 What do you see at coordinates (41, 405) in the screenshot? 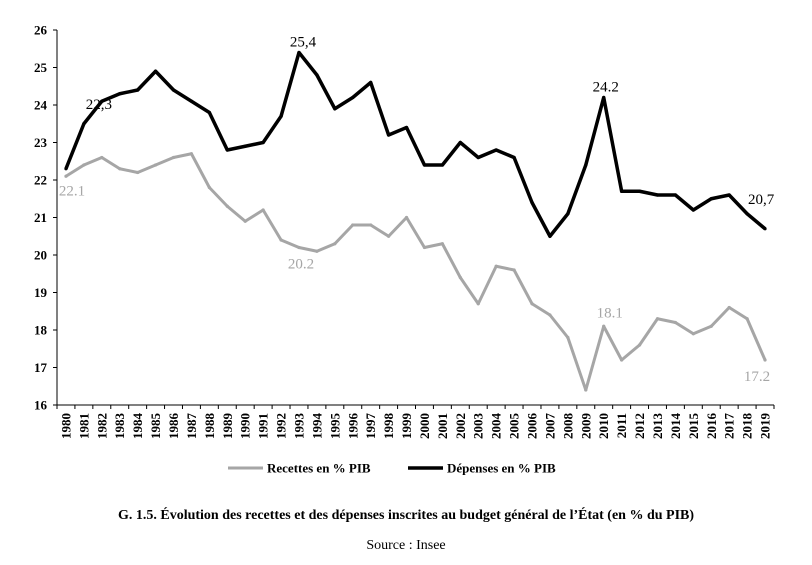
I see `y-tick-label: 16` at bounding box center [41, 405].